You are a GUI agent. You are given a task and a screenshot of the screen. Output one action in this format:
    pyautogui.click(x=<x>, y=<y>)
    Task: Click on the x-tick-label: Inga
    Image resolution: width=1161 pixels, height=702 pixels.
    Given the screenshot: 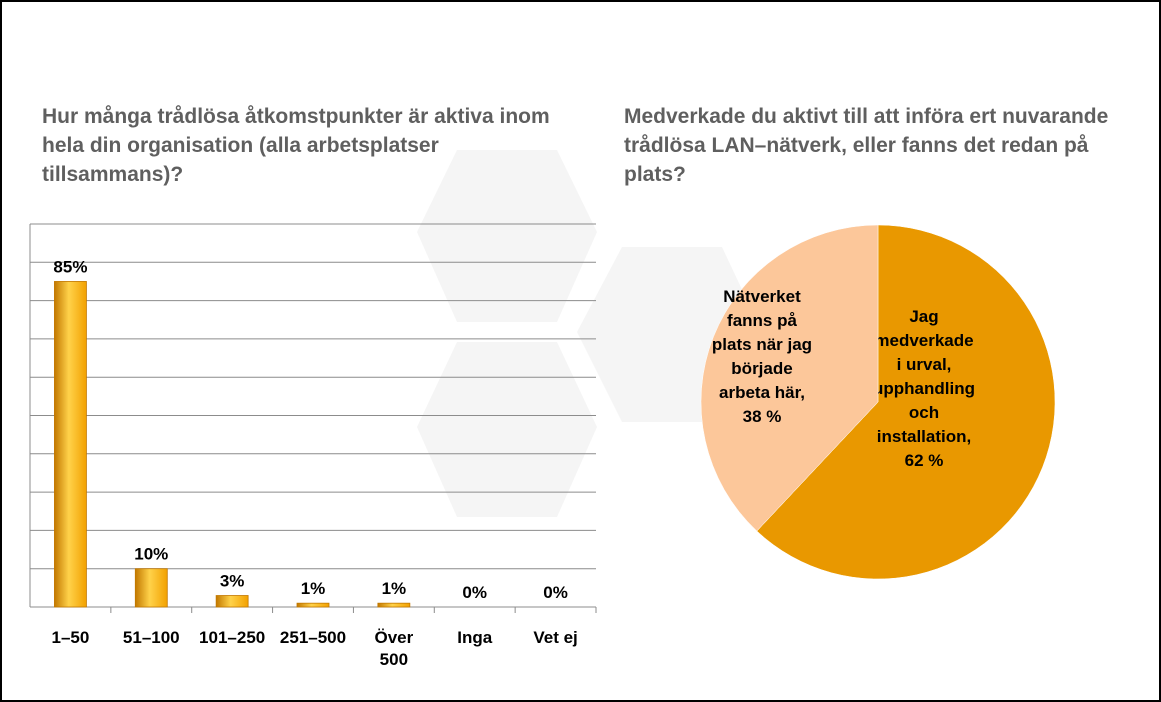 What is the action you would take?
    pyautogui.click(x=474, y=637)
    